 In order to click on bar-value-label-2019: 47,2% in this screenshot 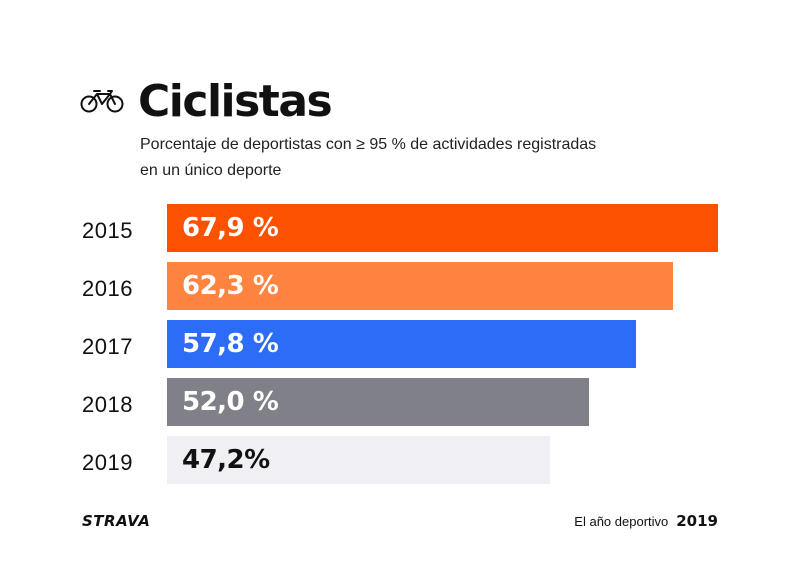, I will do `click(226, 460)`.